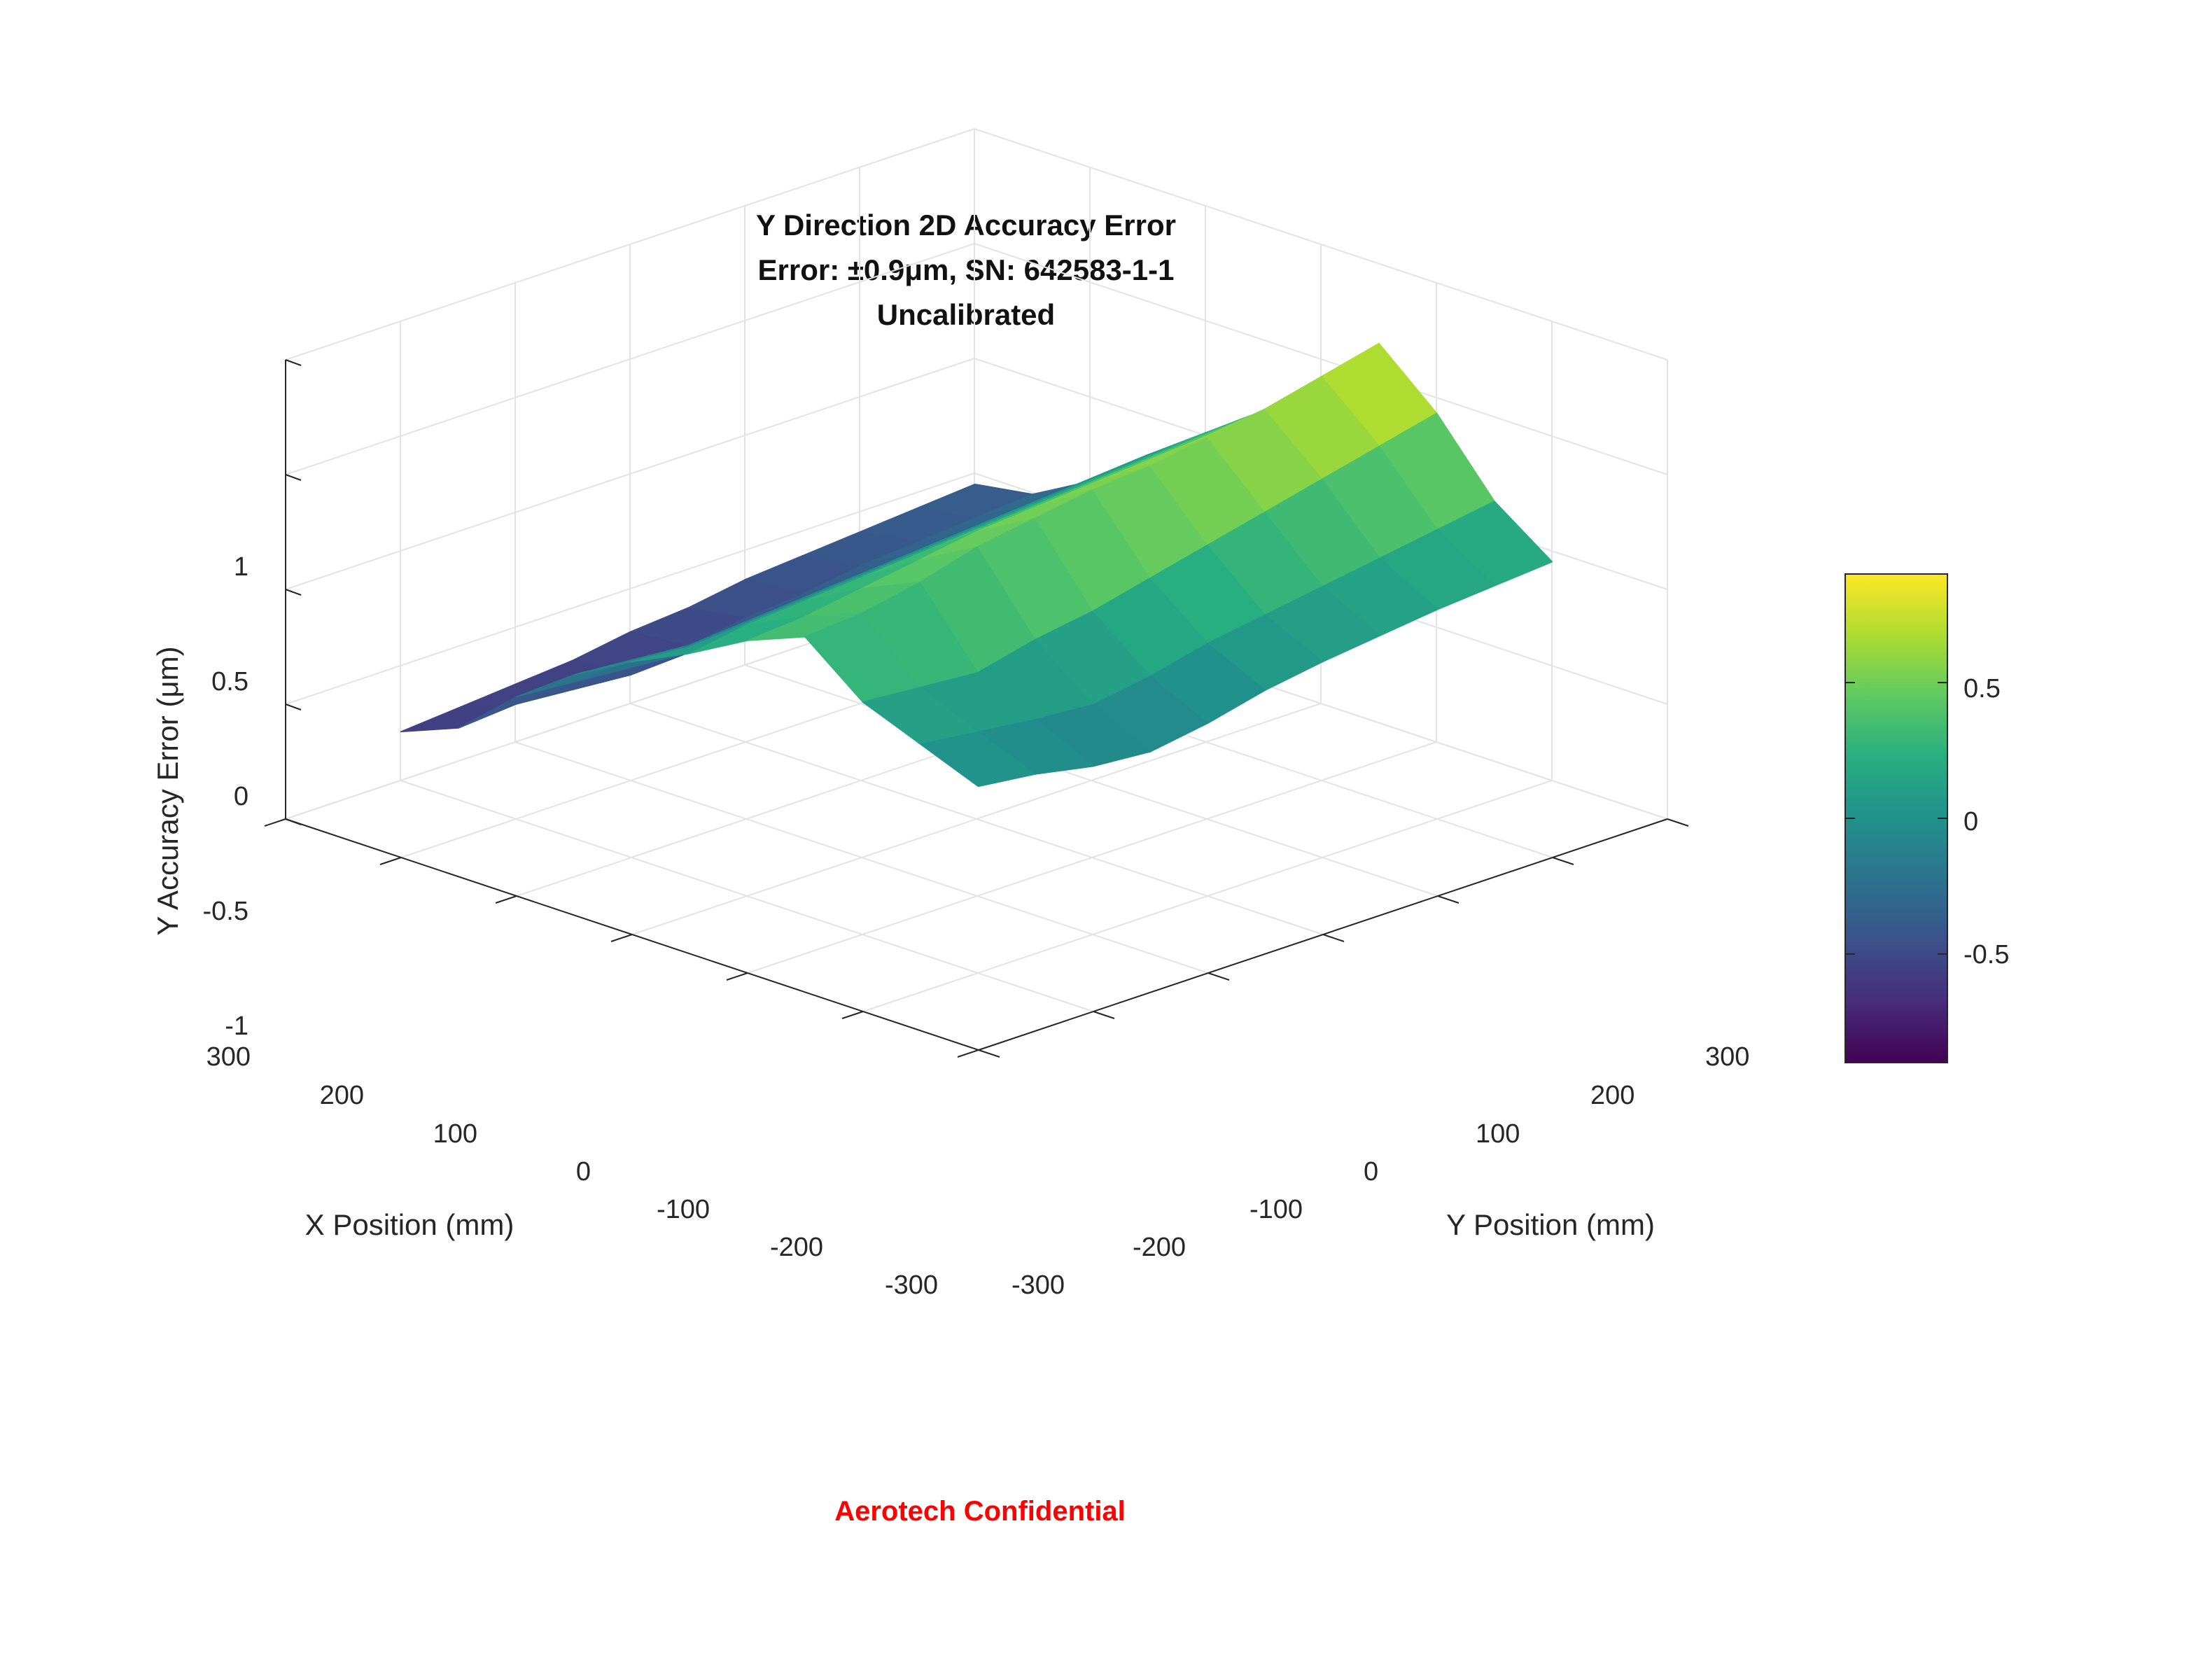 The image size is (2205, 1680). What do you see at coordinates (167, 790) in the screenshot?
I see `z-axis-label: Y Accuracy Error (μm)` at bounding box center [167, 790].